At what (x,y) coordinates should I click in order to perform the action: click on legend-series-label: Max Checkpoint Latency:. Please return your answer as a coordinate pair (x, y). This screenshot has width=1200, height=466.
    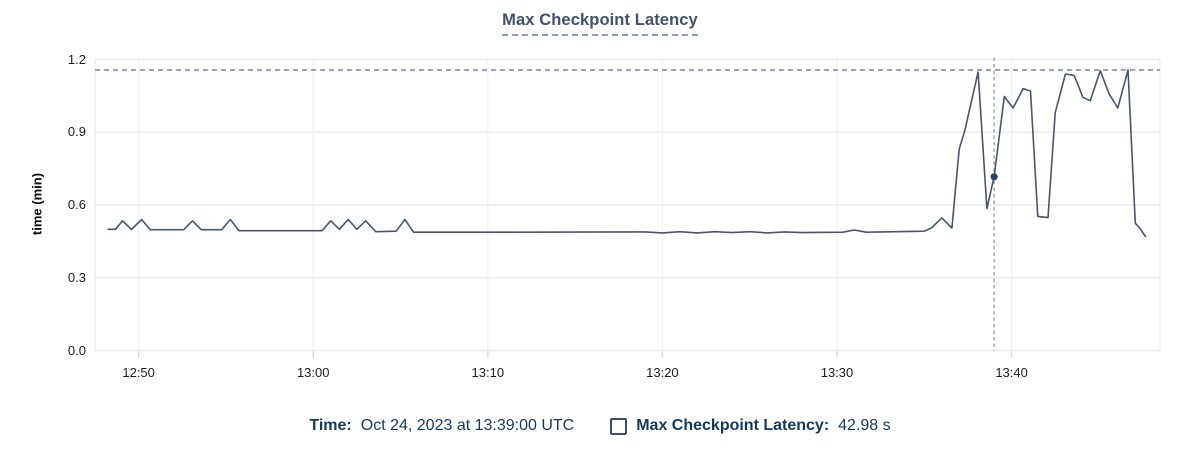
    Looking at the image, I should click on (733, 425).